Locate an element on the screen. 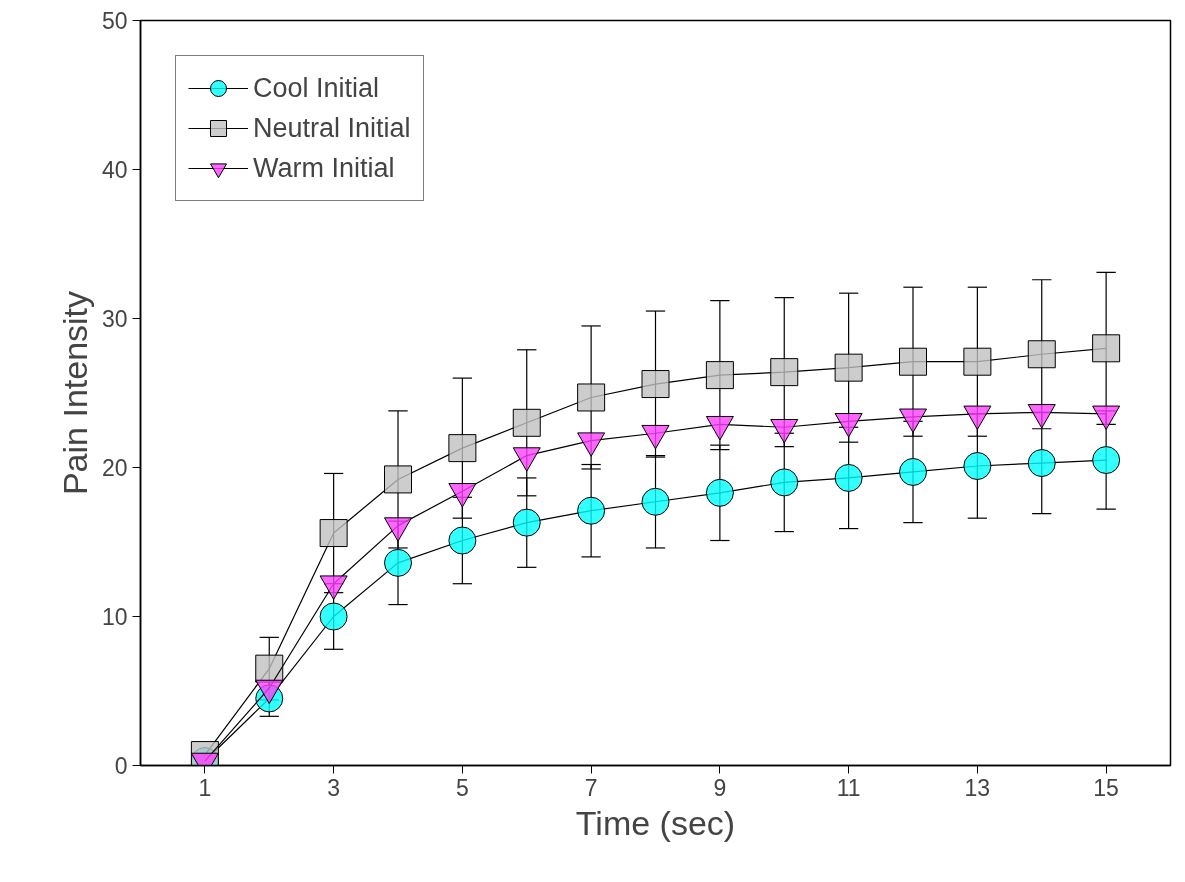 This screenshot has height=882, width=1185. y-tick-label: 20 is located at coordinates (114, 468).